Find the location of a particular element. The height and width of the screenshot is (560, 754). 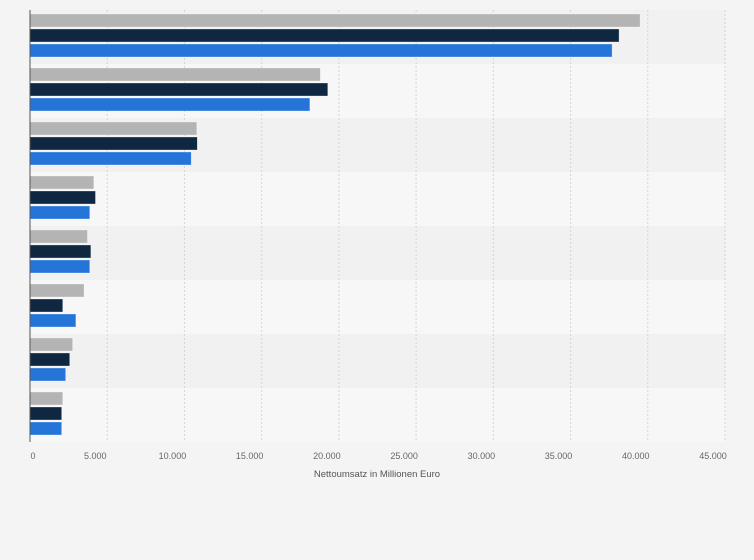

x-tick-label: 45.000 is located at coordinates (713, 456).